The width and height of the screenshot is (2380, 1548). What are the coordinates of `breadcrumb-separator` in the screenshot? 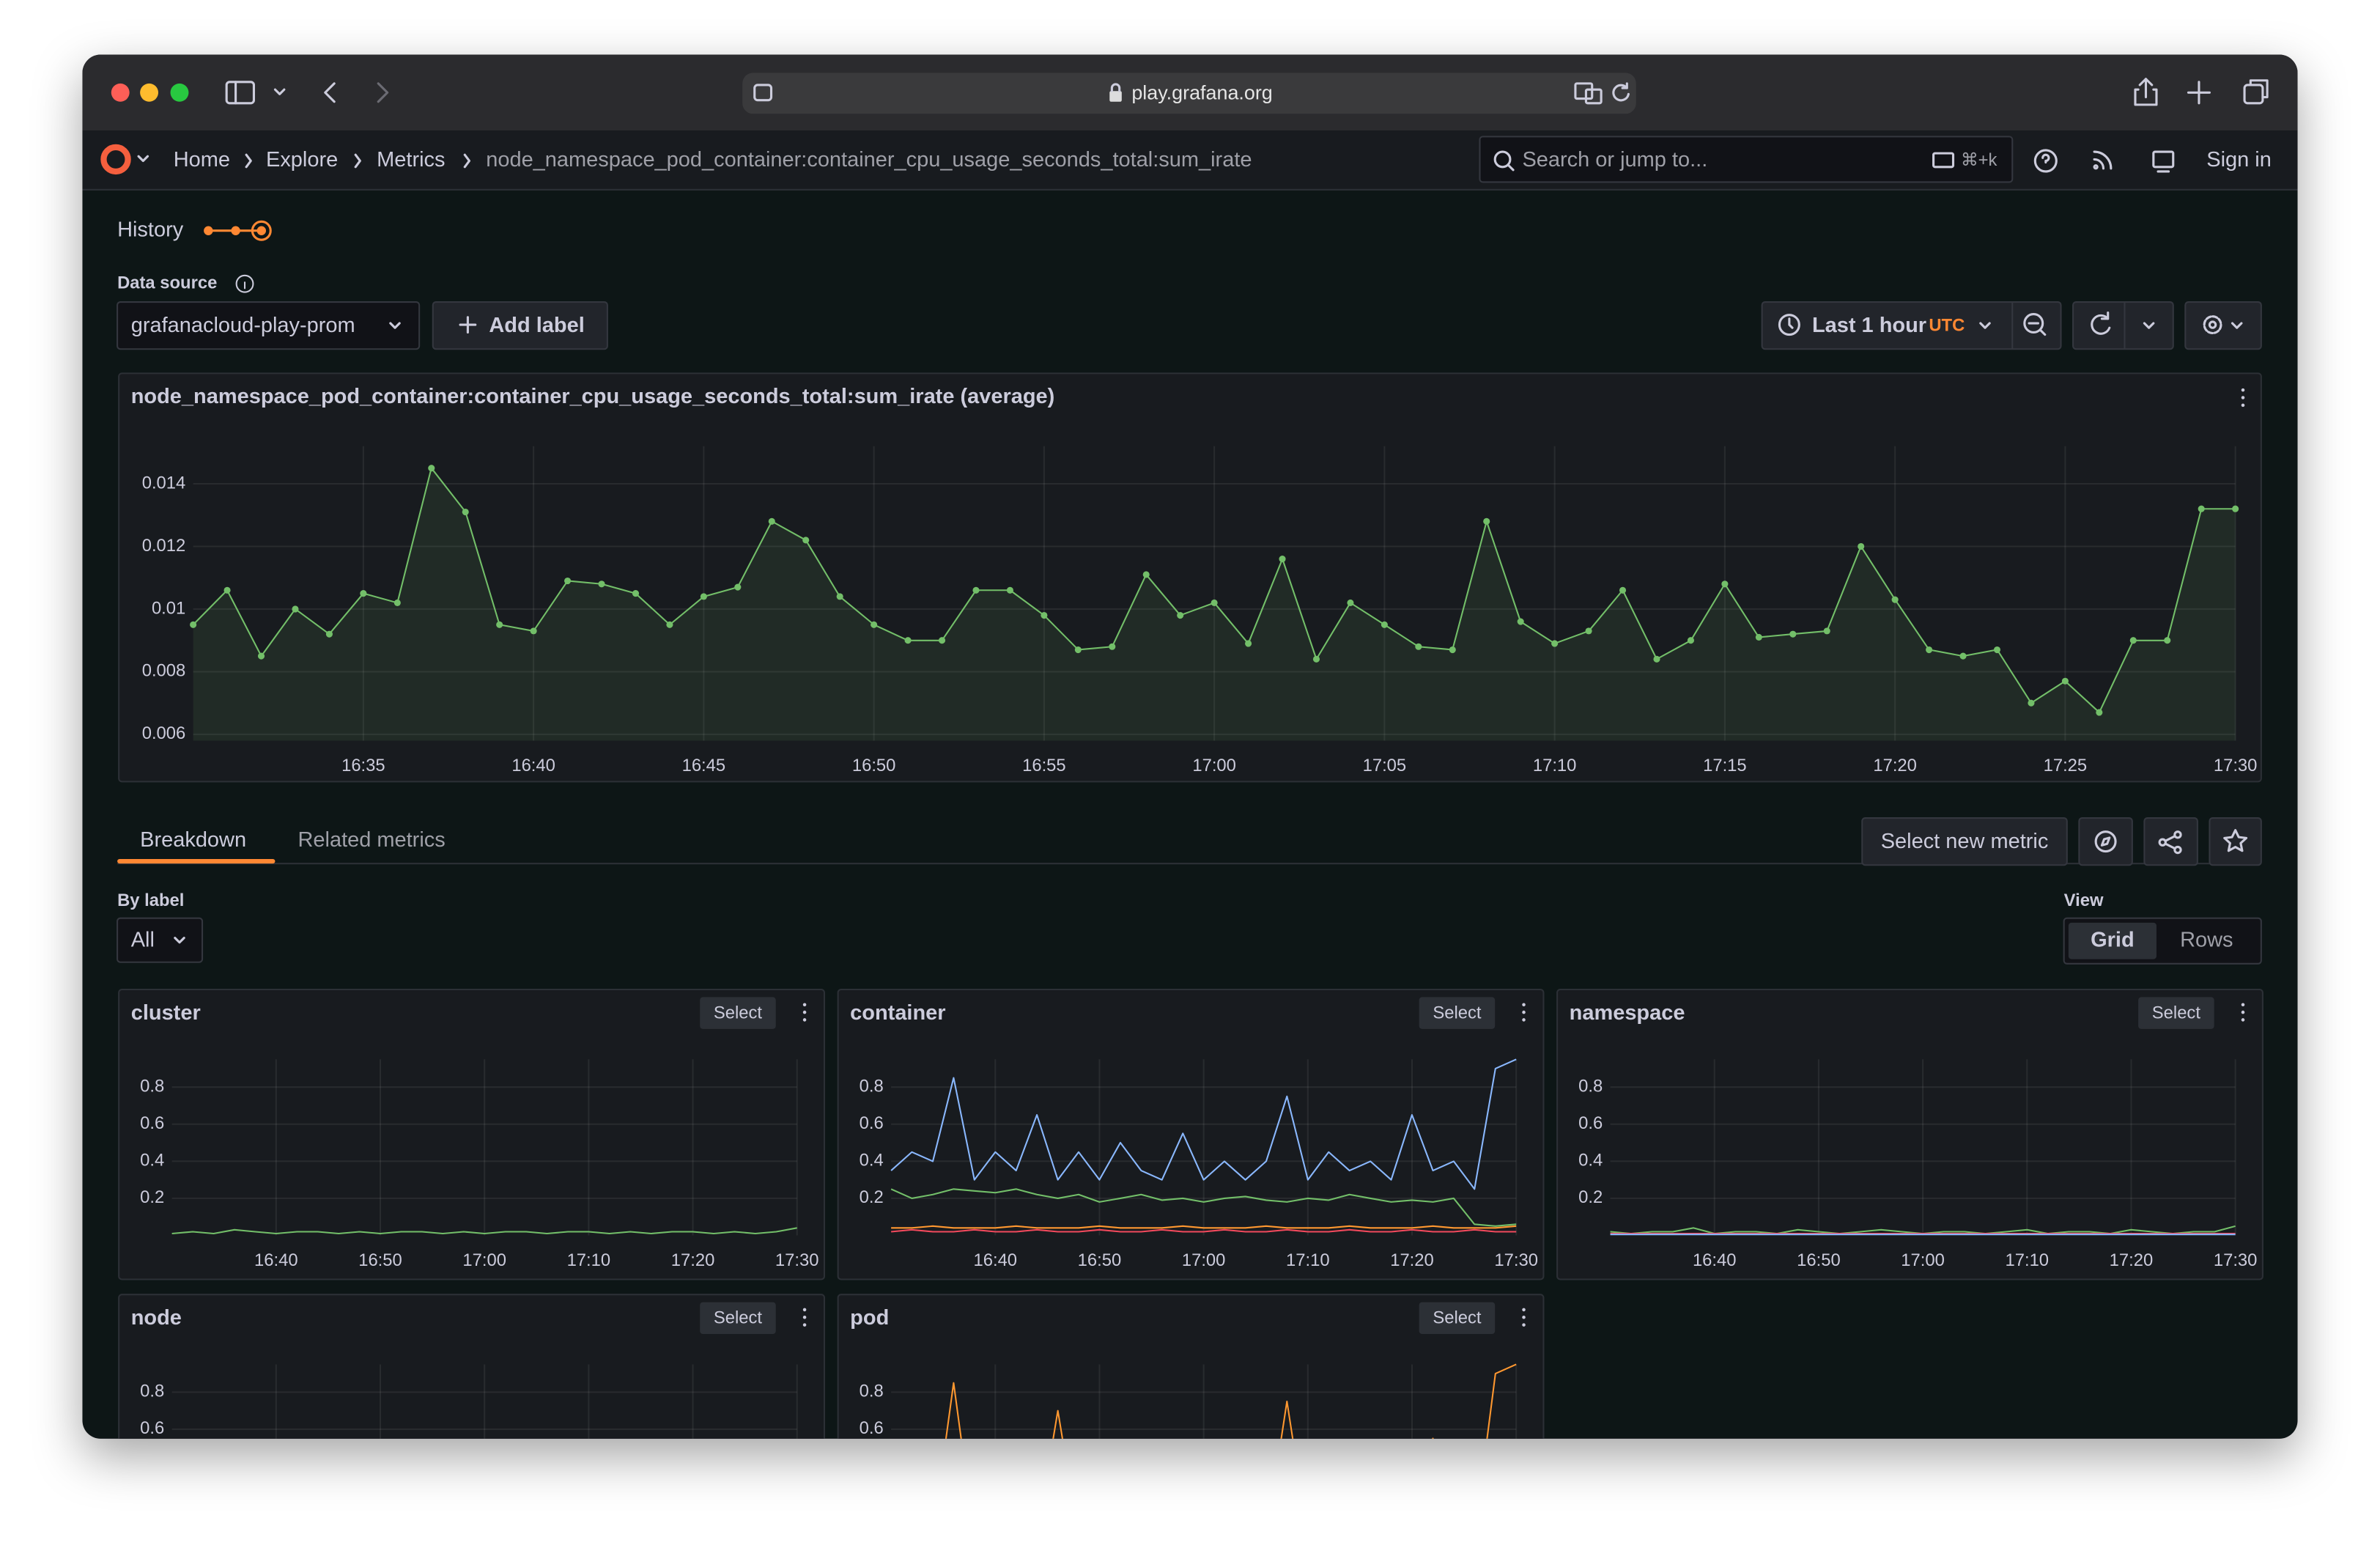 It's located at (357, 161).